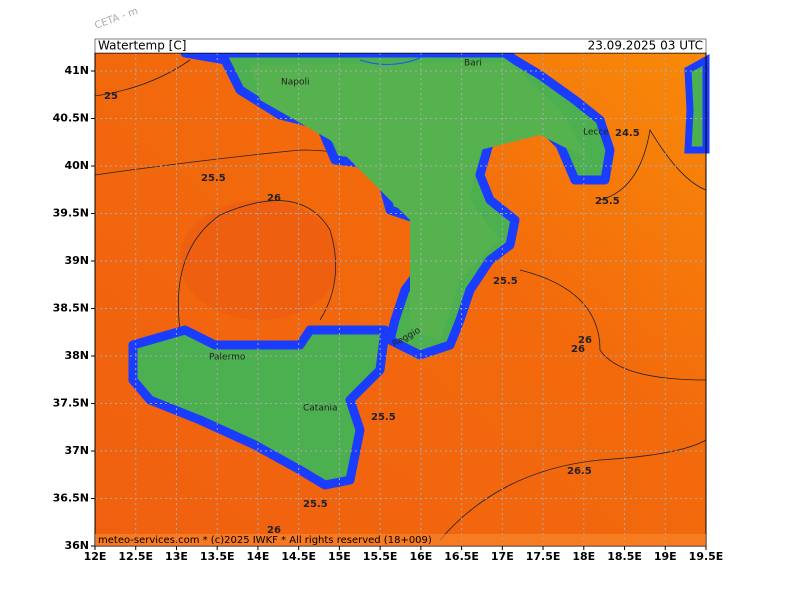 Image resolution: width=800 pixels, height=604 pixels. I want to click on lat-label: 36N, so click(76, 545).